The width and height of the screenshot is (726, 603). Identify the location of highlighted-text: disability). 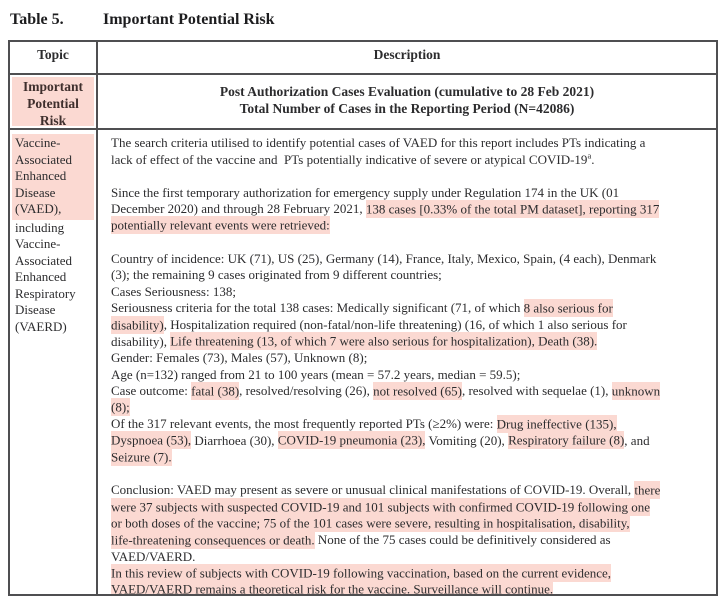
(137, 324).